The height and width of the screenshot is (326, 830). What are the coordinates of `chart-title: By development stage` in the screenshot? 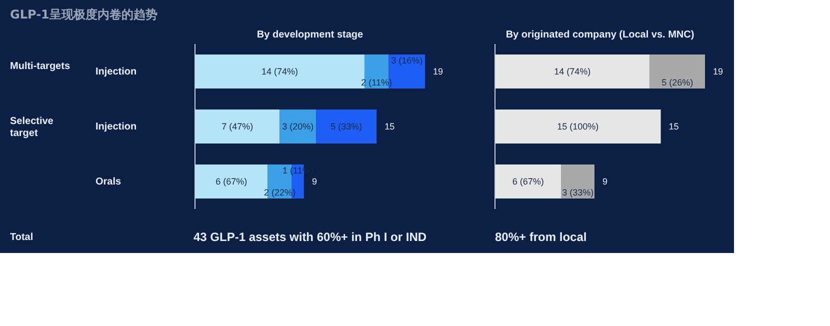 It's located at (310, 35).